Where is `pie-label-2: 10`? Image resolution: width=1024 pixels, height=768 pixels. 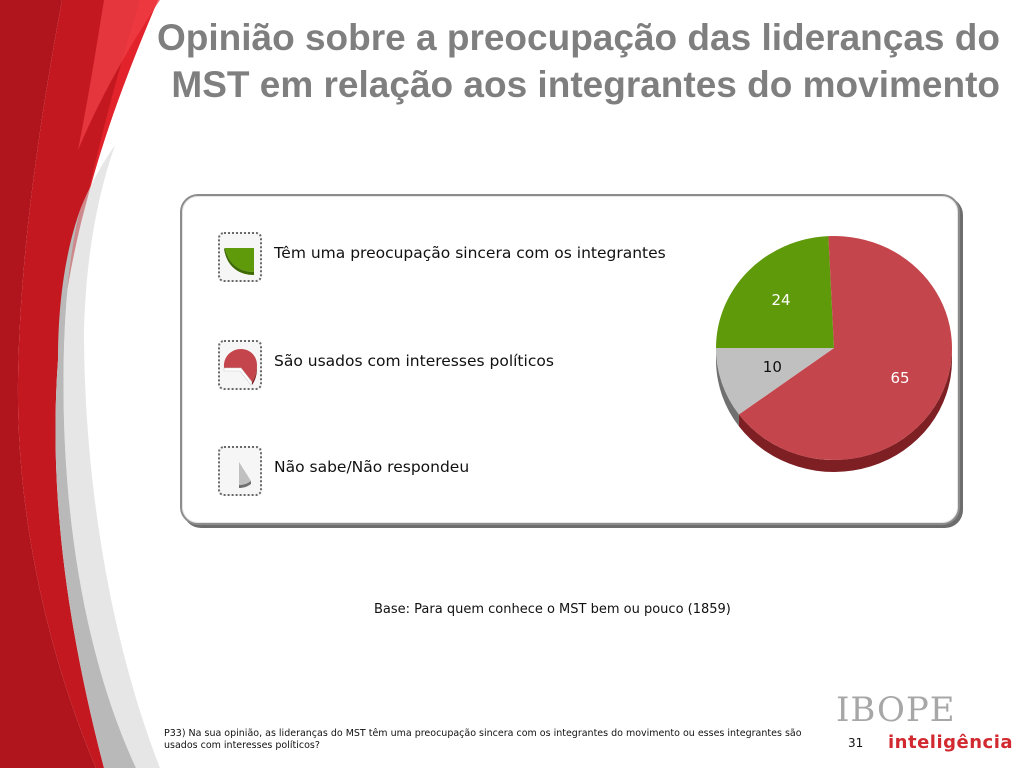 pie-label-2: 10 is located at coordinates (772, 367).